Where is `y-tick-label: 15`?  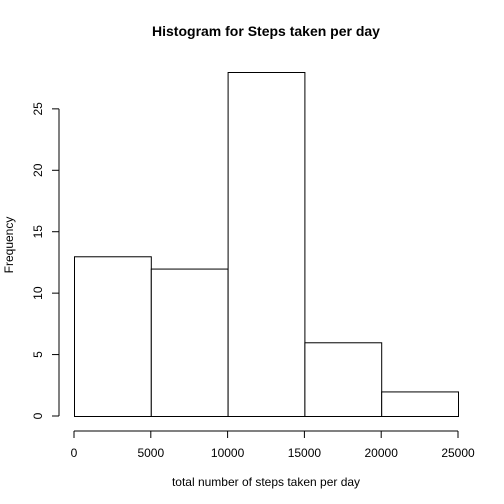 y-tick-label: 15 is located at coordinates (38, 232).